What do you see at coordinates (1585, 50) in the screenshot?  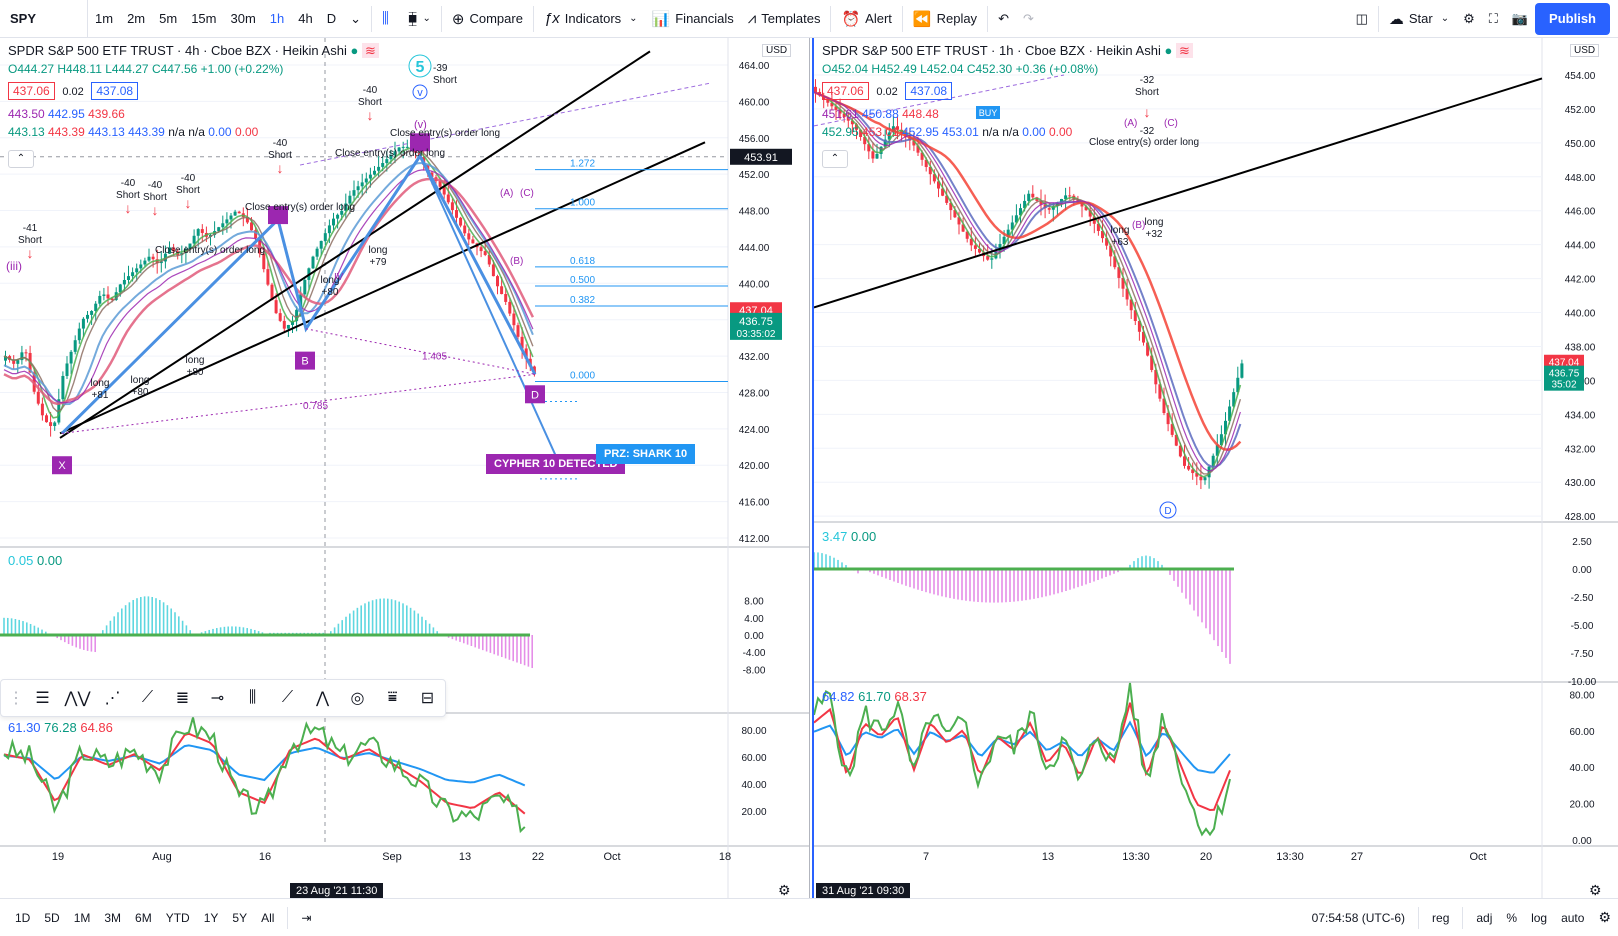 I see `right-currency-select: USD` at bounding box center [1585, 50].